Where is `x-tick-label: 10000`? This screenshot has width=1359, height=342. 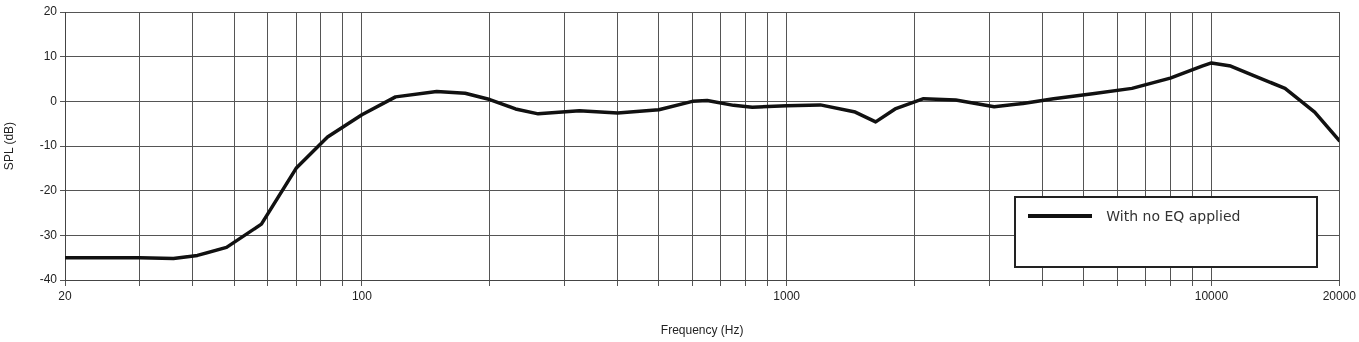 x-tick-label: 10000 is located at coordinates (1211, 295).